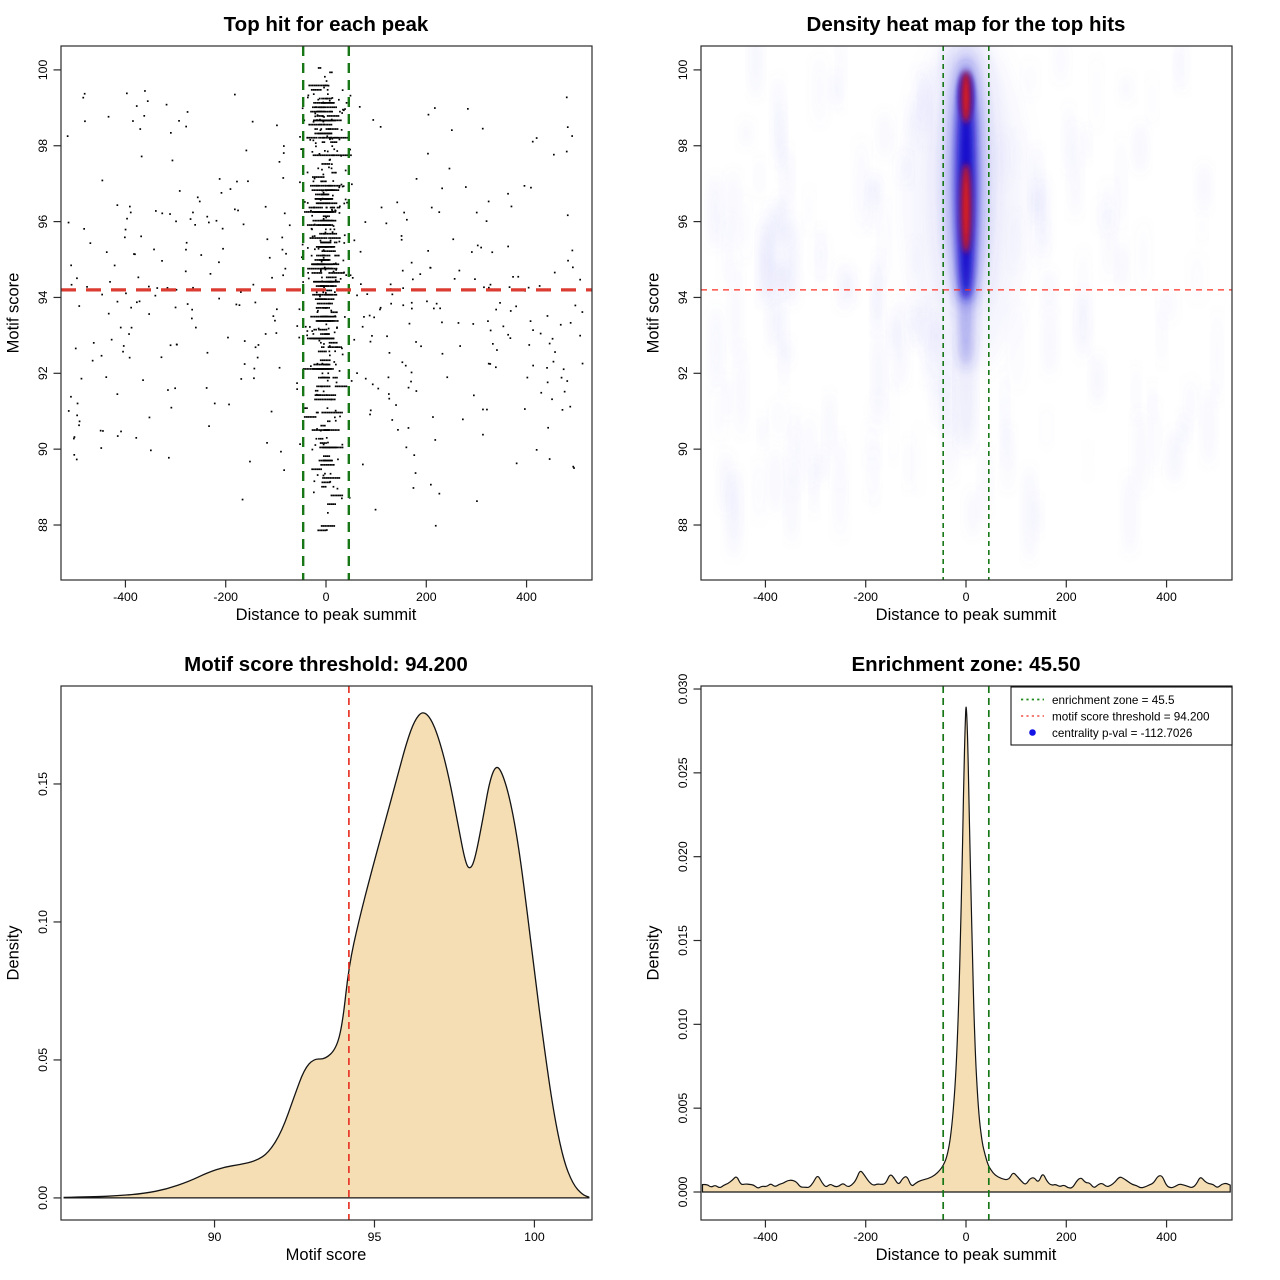 This screenshot has height=1280, width=1280. Describe the element at coordinates (765, 597) in the screenshot. I see `x-tick-label: -400` at that location.